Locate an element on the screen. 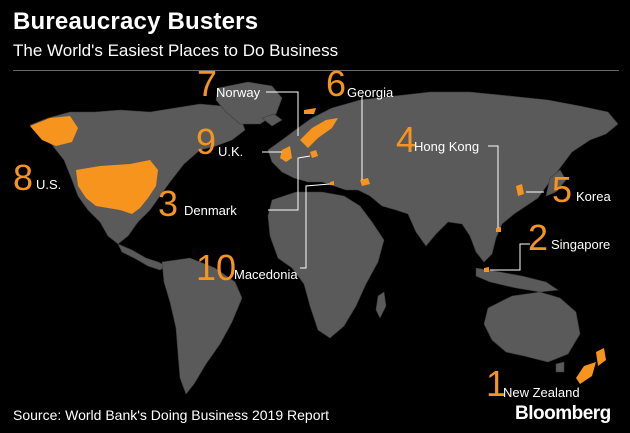 This screenshot has width=630, height=433. norway-svalbard-highlight is located at coordinates (310, 111).